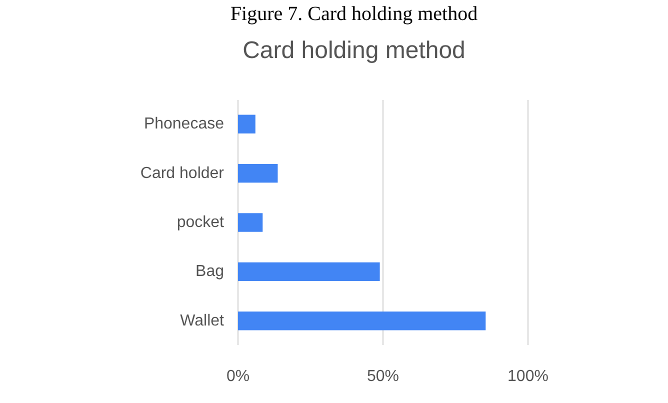 This screenshot has width=668, height=403. I want to click on y-tick-label: Phonecase, so click(184, 124).